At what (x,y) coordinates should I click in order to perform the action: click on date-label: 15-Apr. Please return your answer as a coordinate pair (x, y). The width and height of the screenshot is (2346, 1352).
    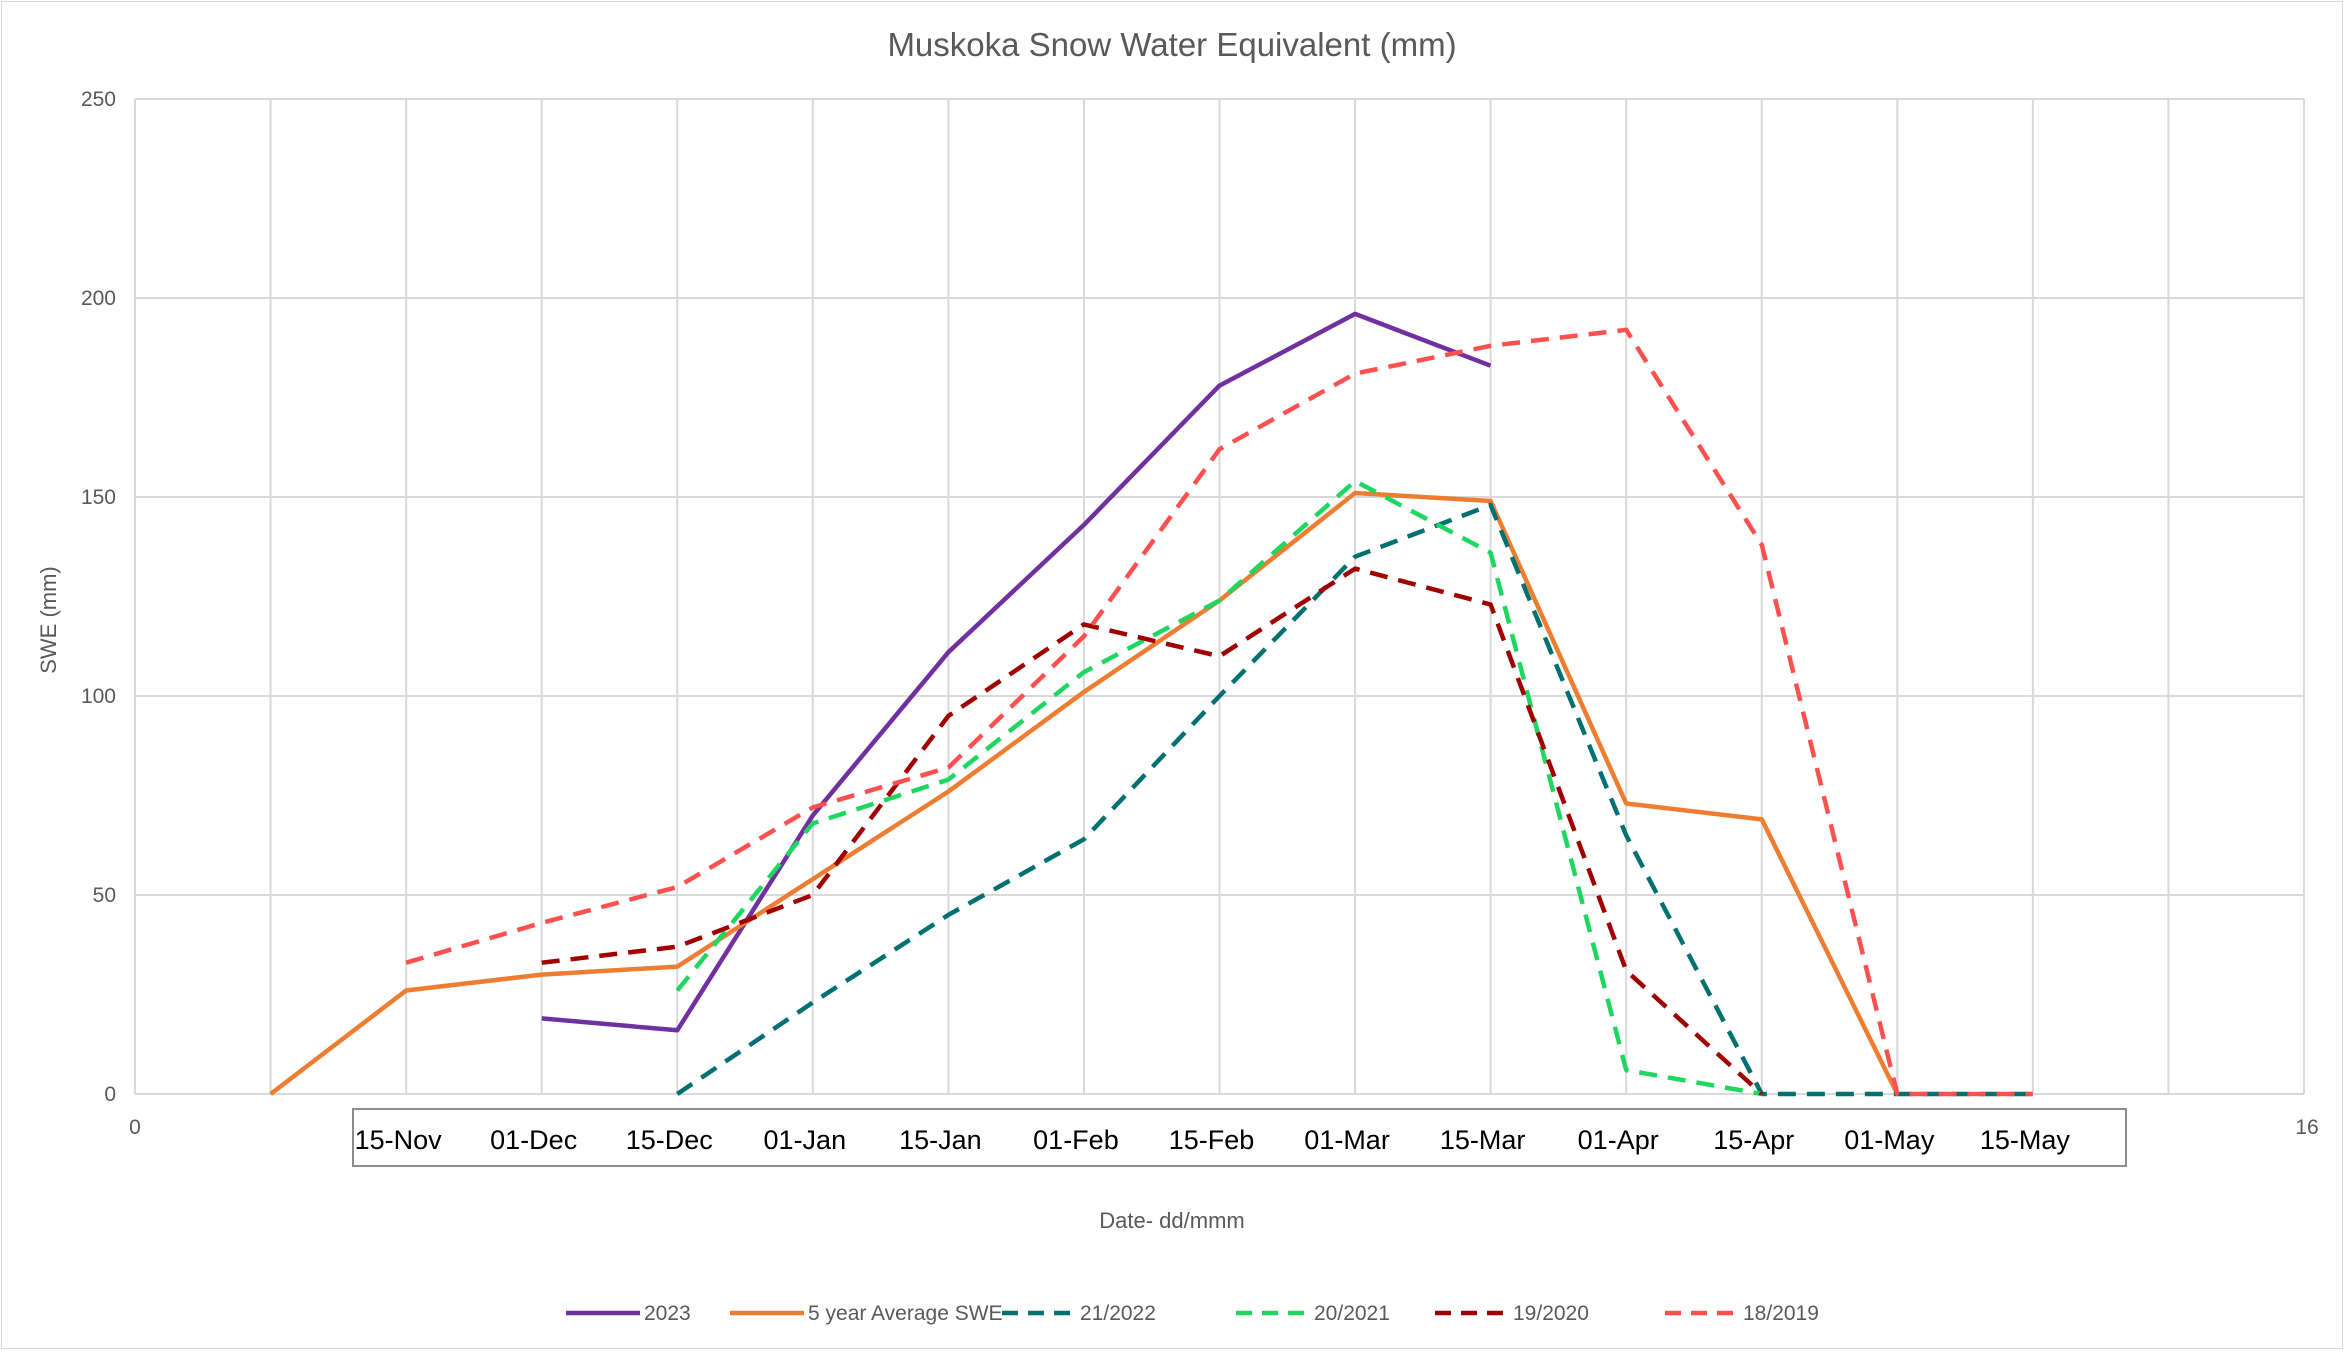
    Looking at the image, I should click on (1753, 1140).